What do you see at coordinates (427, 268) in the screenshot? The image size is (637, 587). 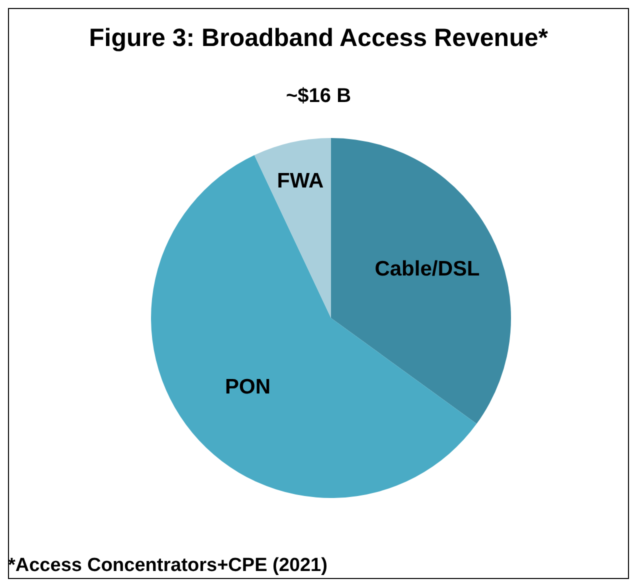 I see `slice-label: Cable/DSL` at bounding box center [427, 268].